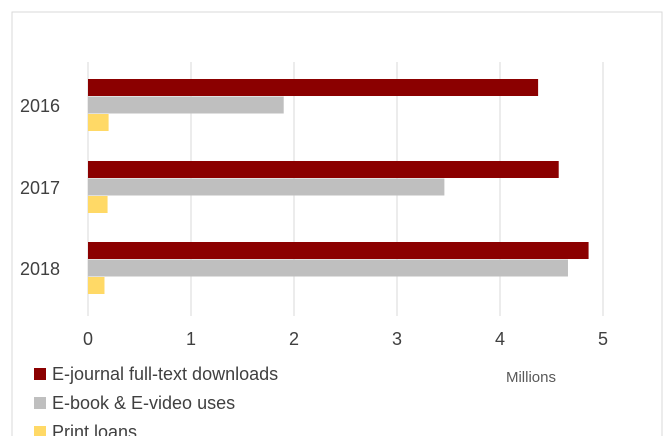 This screenshot has height=441, width=668. What do you see at coordinates (165, 374) in the screenshot?
I see `legend-label: E-journal full-text downloads` at bounding box center [165, 374].